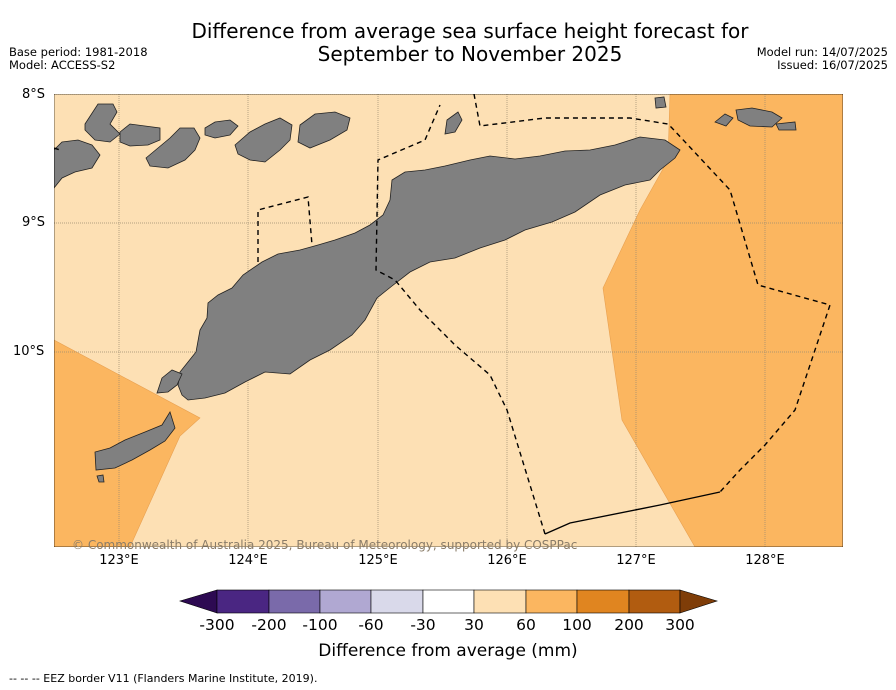  I want to click on meta-right: Model run: 14/07/2025 Issued: 16/07/2025, so click(822, 59).